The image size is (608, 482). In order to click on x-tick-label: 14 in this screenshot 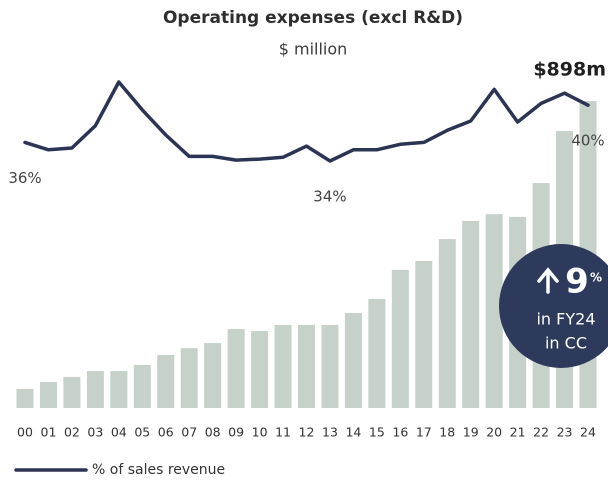, I will do `click(353, 432)`.